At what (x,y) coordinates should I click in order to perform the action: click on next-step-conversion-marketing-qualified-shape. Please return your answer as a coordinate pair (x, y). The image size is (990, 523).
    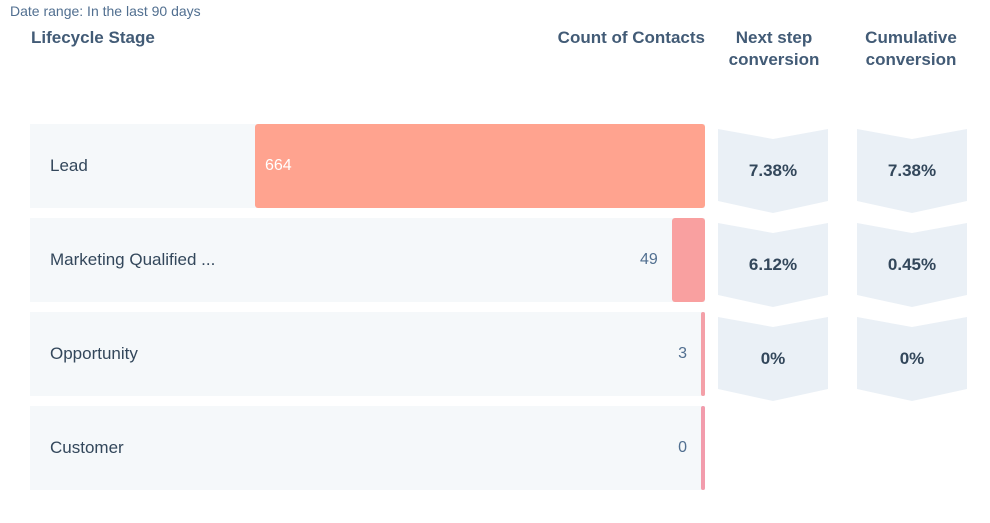
    Looking at the image, I should click on (773, 265).